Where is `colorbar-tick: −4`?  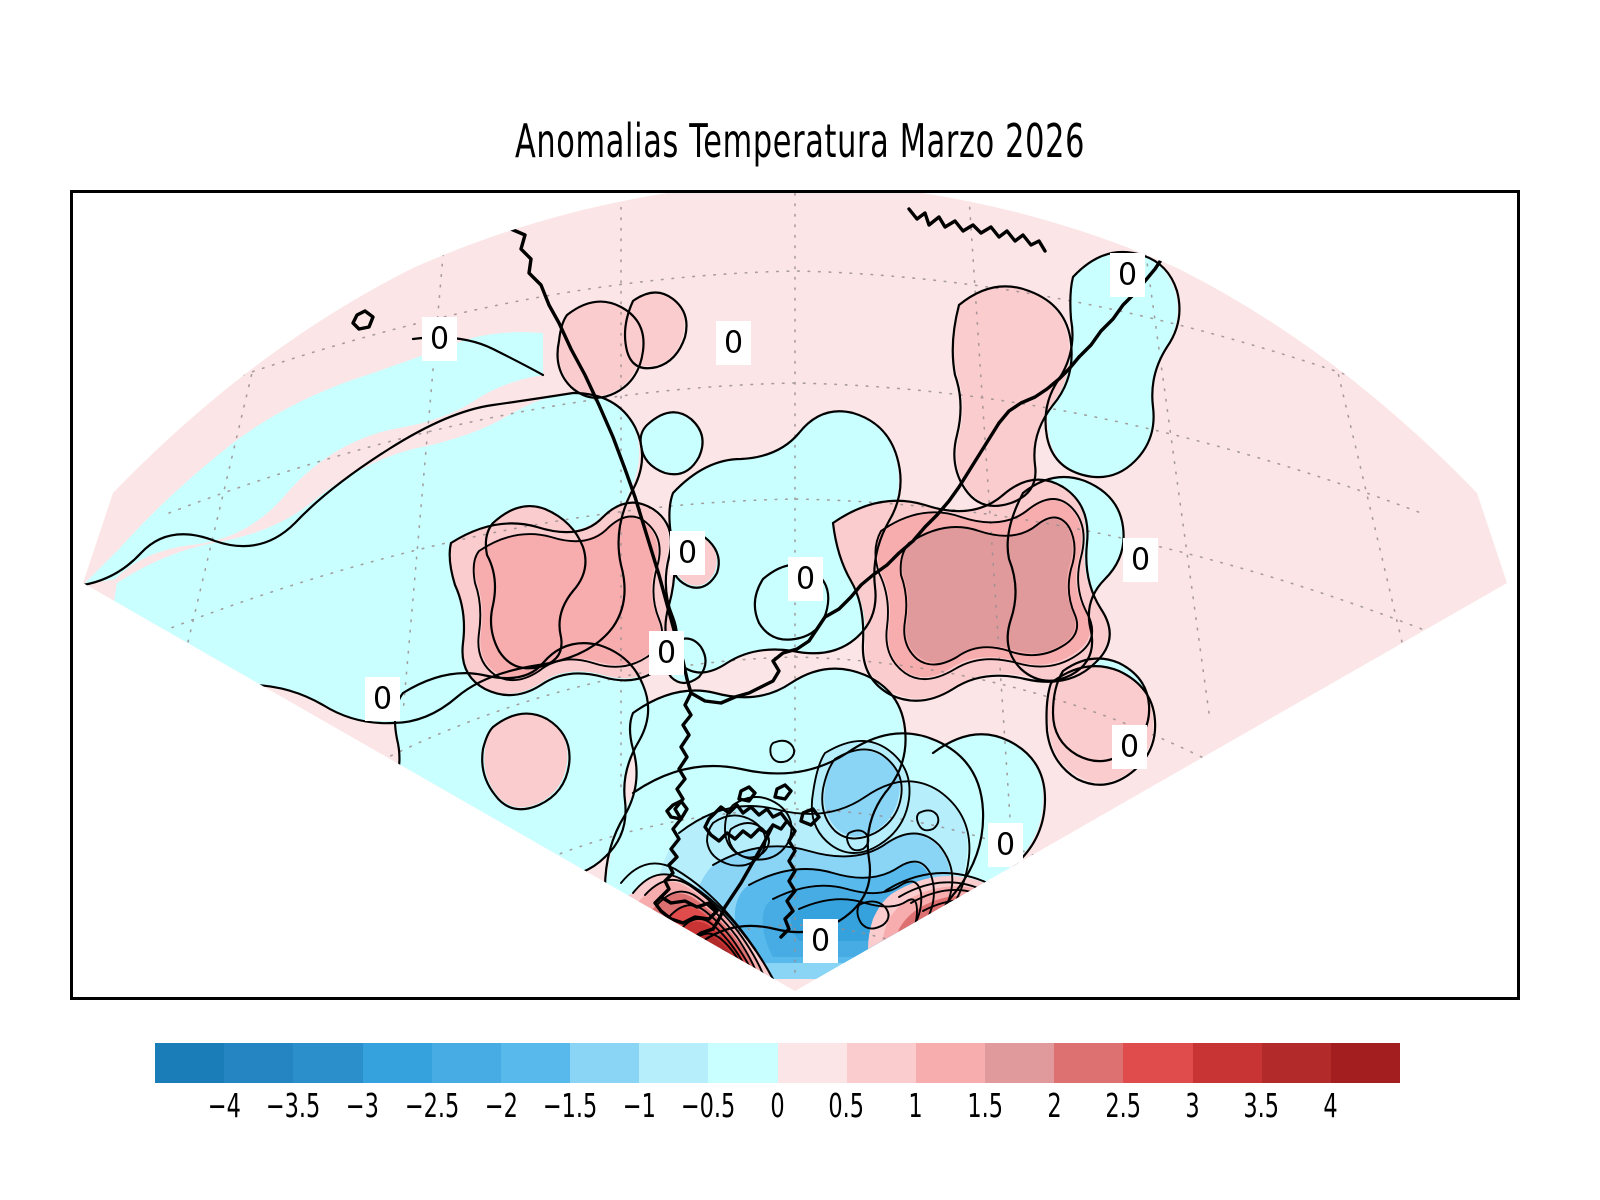 colorbar-tick: −4 is located at coordinates (224, 1105).